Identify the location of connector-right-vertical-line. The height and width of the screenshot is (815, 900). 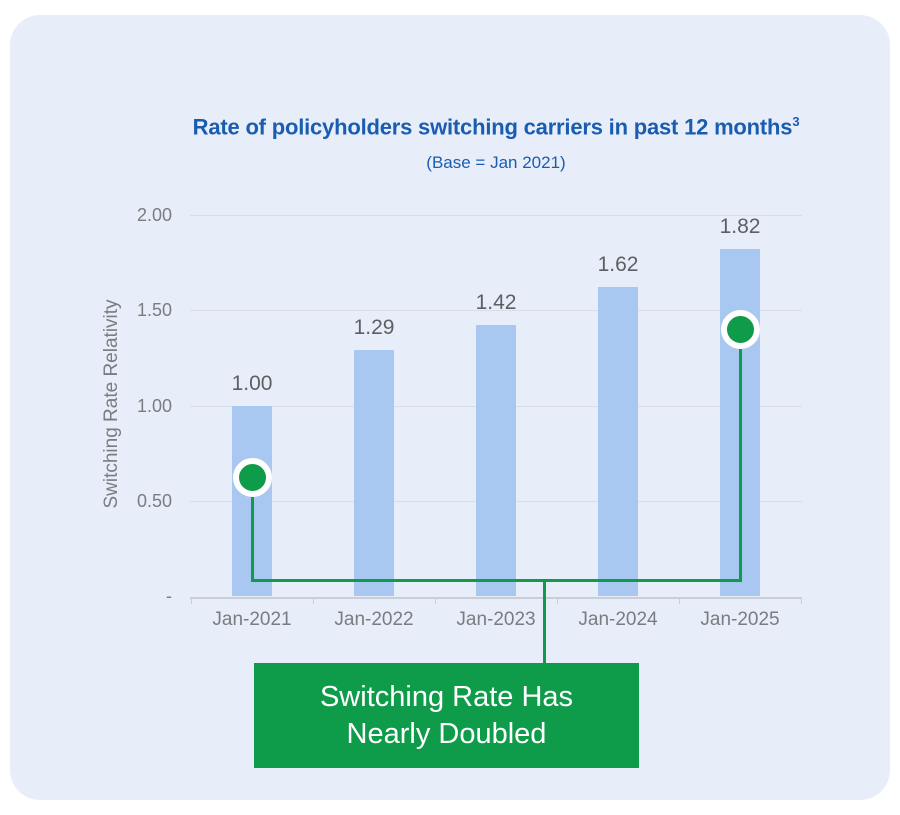
(740, 455).